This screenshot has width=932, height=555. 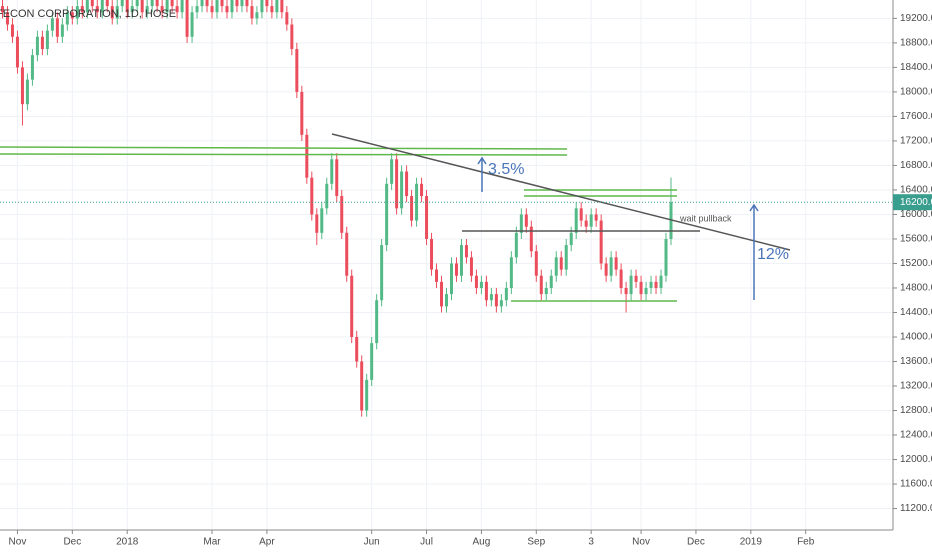 I want to click on x-tick-label: Aug, so click(x=482, y=542).